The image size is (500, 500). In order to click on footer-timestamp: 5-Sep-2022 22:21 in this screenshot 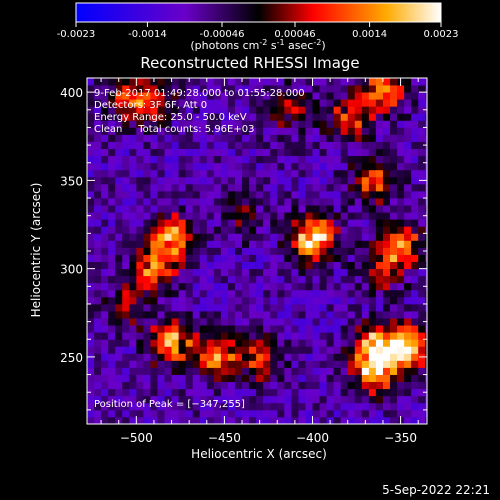, I will do `click(436, 490)`.